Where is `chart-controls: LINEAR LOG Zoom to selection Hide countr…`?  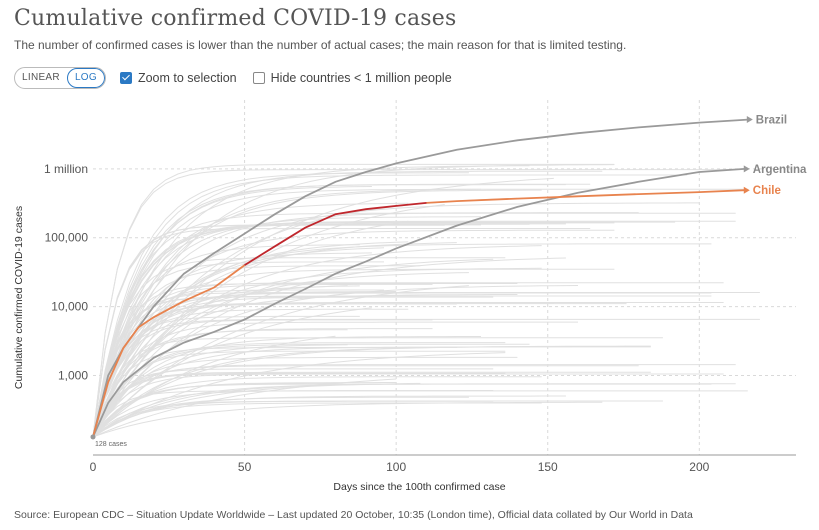
chart-controls: LINEAR LOG Zoom to selection Hide countr… is located at coordinates (233, 78).